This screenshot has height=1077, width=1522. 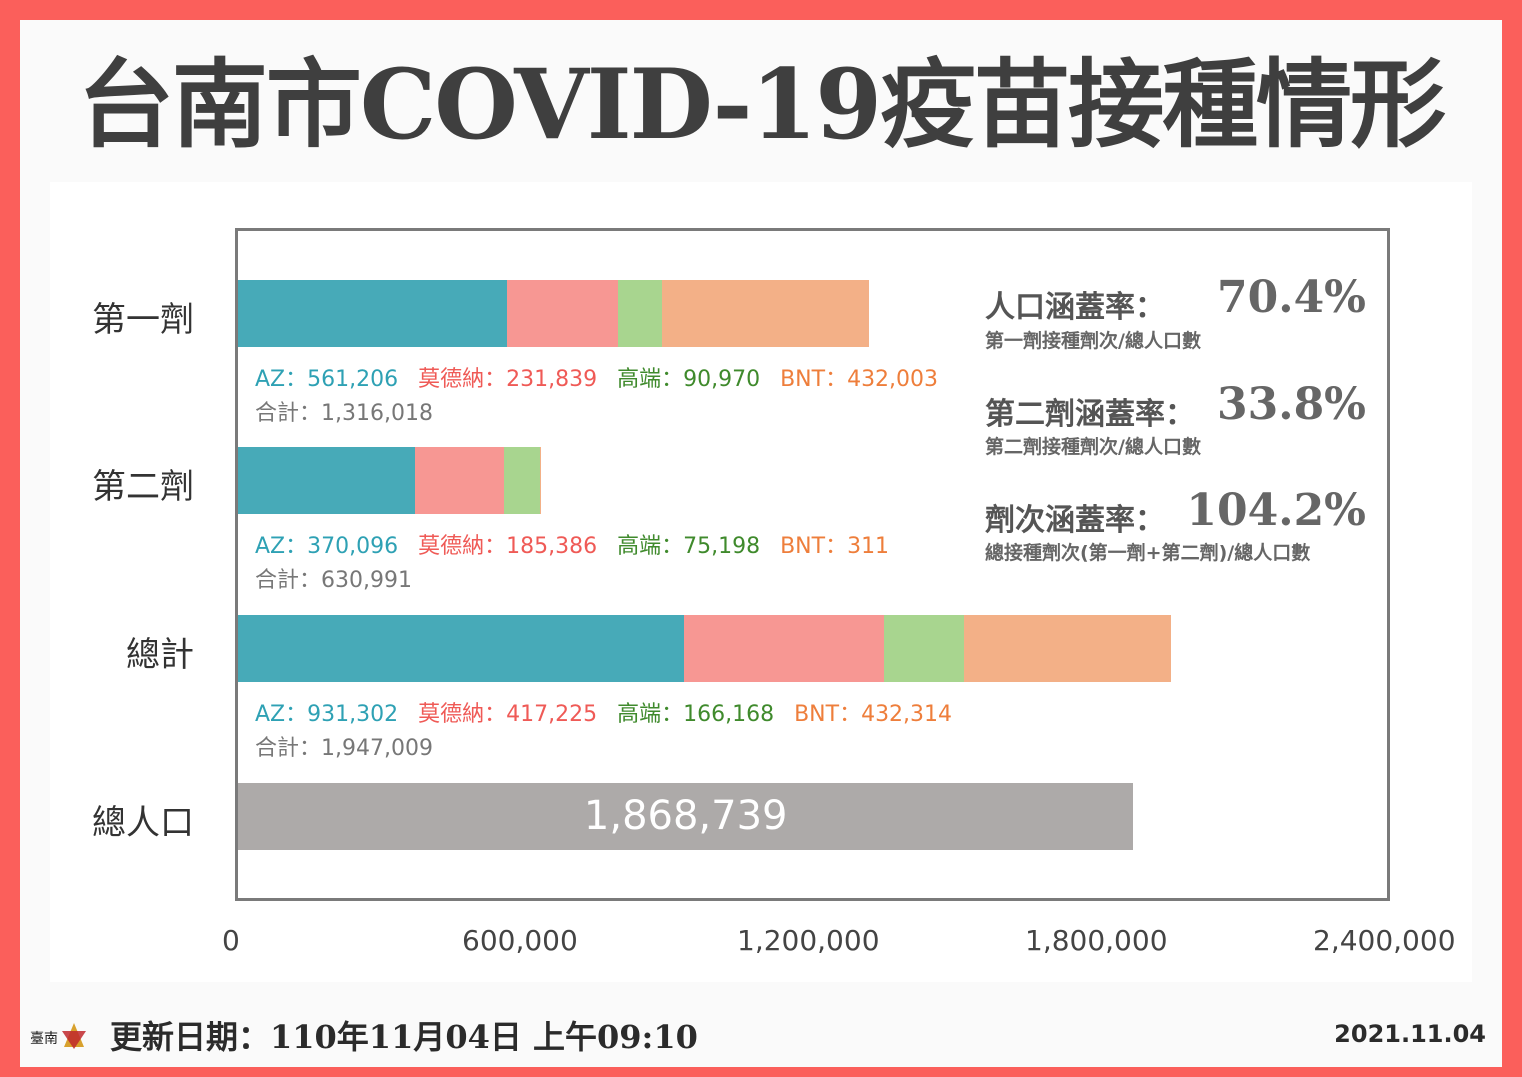 I want to click on dose1-total-label: 合計：1,316,018, so click(x=344, y=413).